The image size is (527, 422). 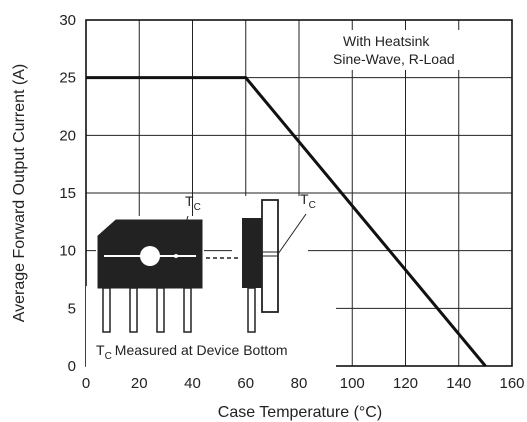 I want to click on tc-measurement-note: TC Measured at Device Bottom, so click(x=192, y=352).